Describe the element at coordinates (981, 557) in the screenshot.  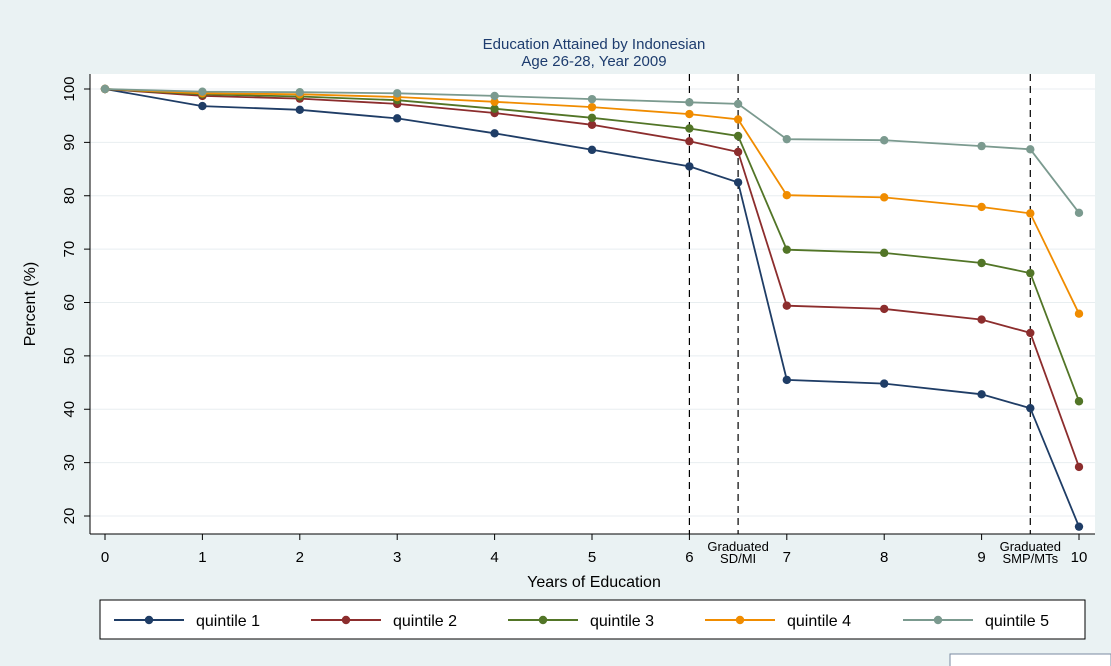
I see `x-tick-label: 9` at that location.